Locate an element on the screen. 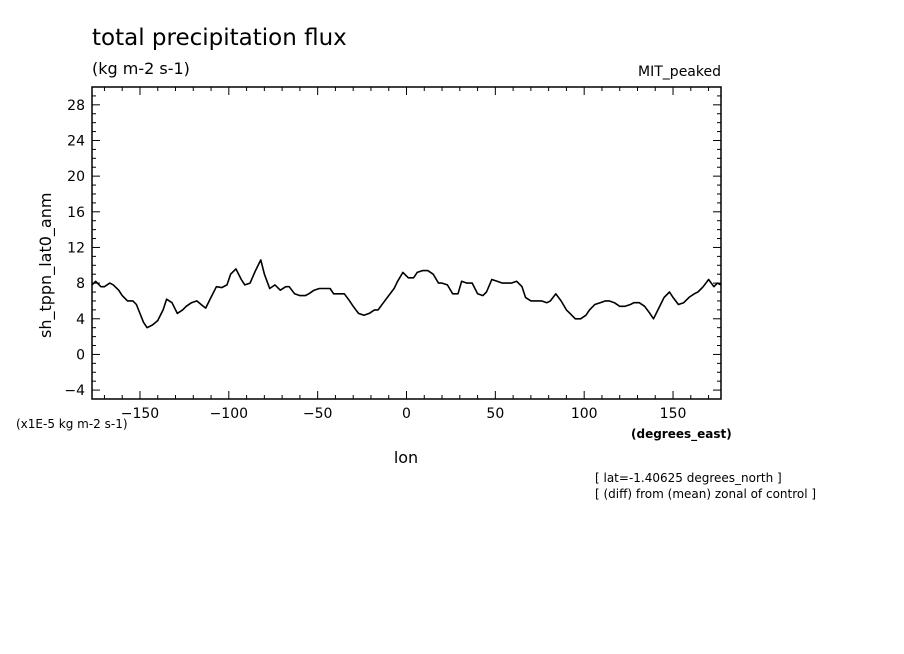  chart-units: (kg m-2 s-1) is located at coordinates (141, 68).